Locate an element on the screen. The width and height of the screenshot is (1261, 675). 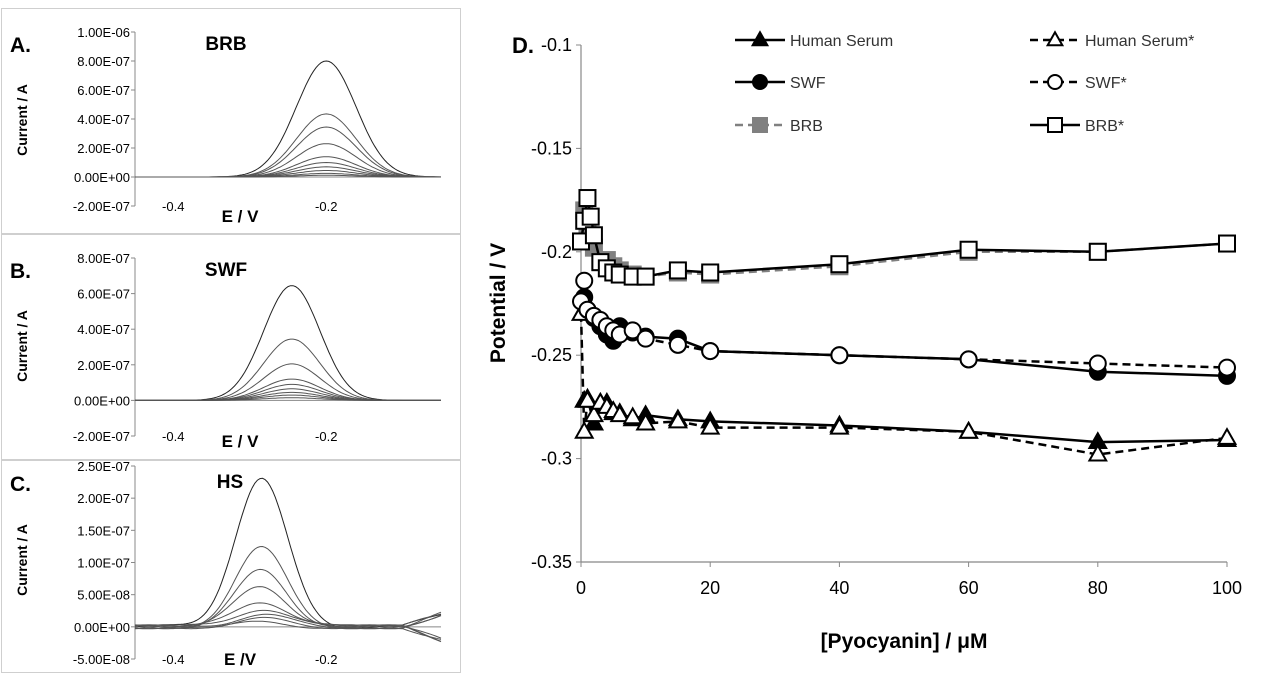
legend-label: BRB is located at coordinates (806, 126).